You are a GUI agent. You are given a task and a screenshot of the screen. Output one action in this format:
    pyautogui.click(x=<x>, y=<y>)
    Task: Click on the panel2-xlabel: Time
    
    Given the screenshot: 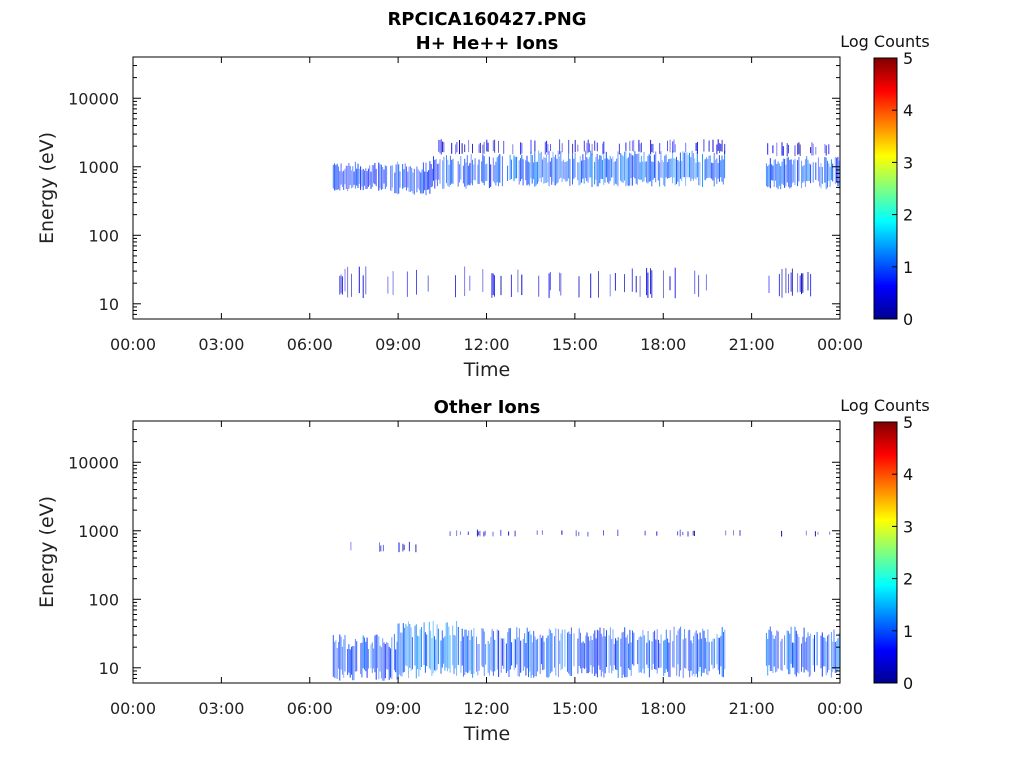 What is the action you would take?
    pyautogui.click(x=487, y=734)
    